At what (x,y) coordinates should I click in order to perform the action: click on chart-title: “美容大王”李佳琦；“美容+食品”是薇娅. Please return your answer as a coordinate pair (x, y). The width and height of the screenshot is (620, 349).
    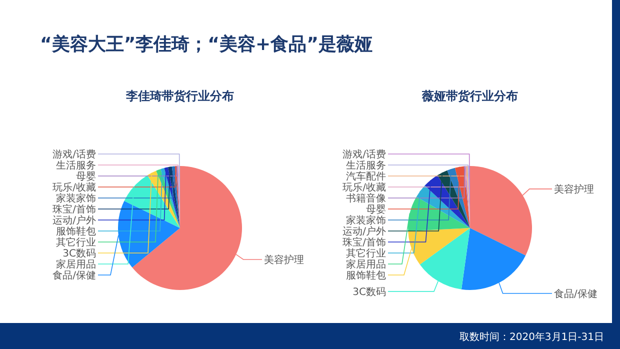
    Looking at the image, I should click on (206, 44).